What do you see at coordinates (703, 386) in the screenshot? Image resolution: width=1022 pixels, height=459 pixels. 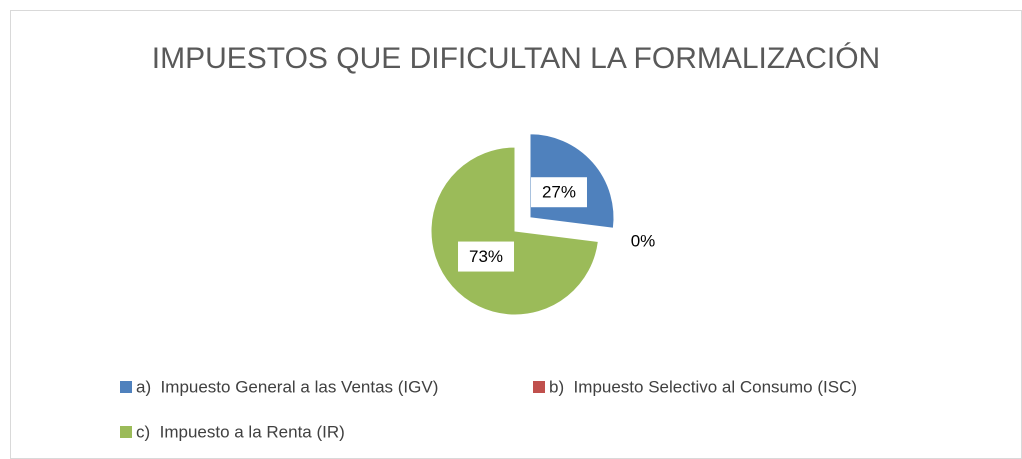 I see `legend-label: b) Impuesto Selectivo al Consumo (ISC)` at bounding box center [703, 386].